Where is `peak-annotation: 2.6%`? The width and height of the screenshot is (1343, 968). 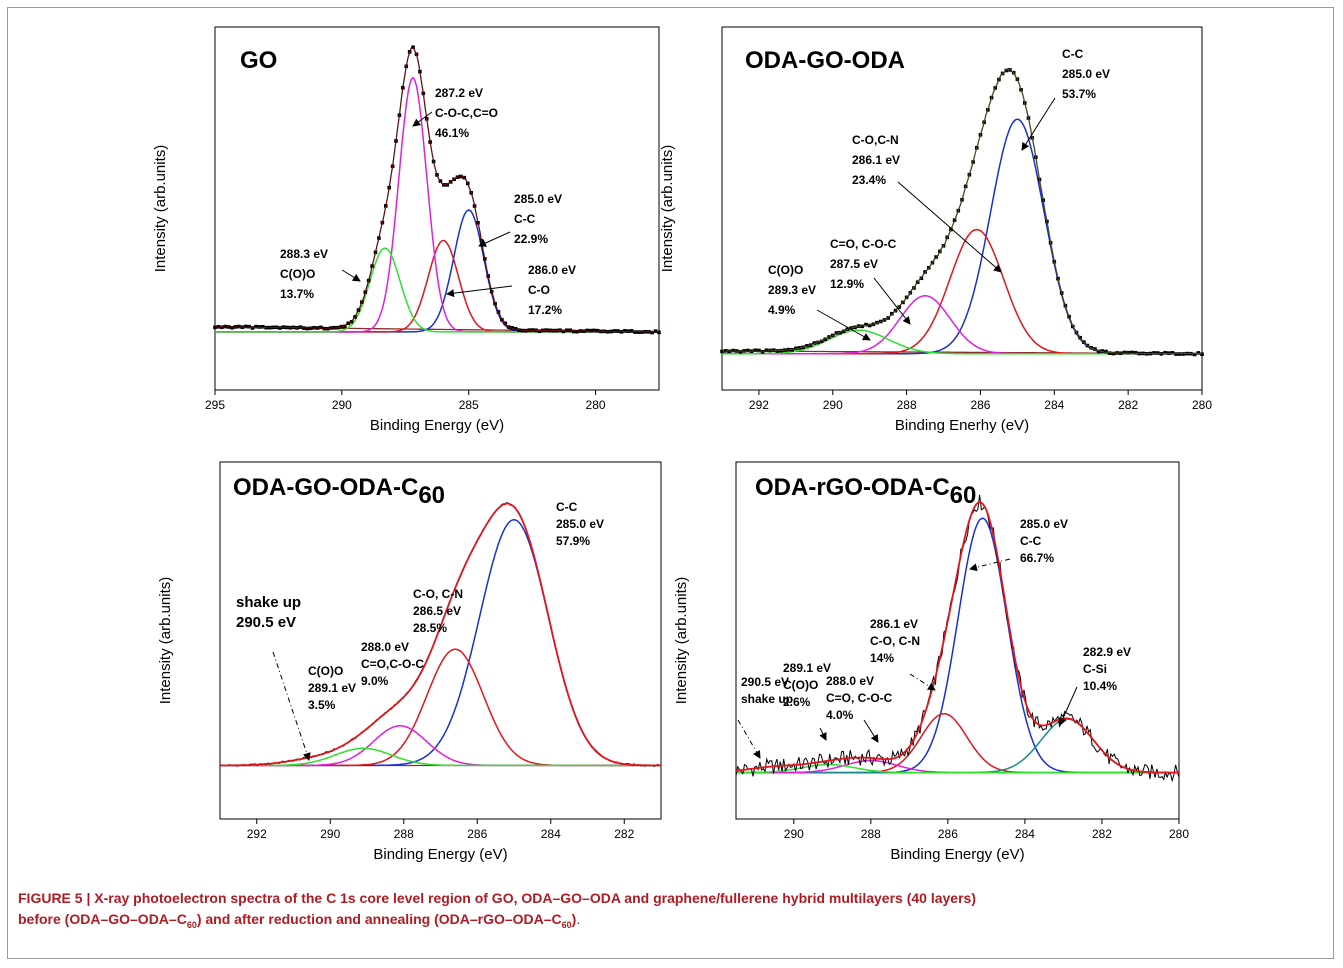 peak-annotation: 2.6% is located at coordinates (797, 702).